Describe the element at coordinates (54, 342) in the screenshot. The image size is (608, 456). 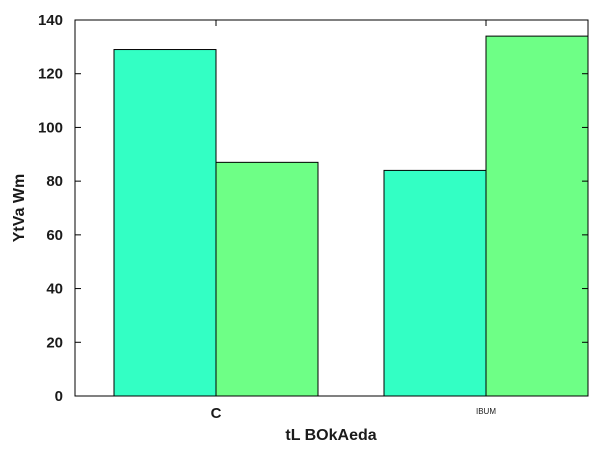
I see `y-tick-label: 20` at that location.